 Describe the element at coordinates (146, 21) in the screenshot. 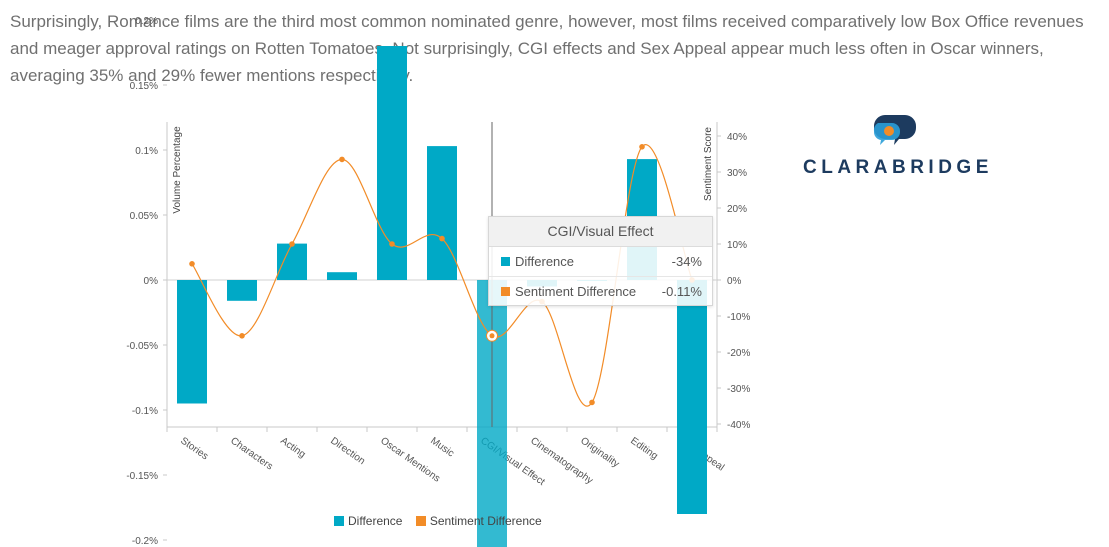

I see `left-tick-label: 0.2%` at that location.